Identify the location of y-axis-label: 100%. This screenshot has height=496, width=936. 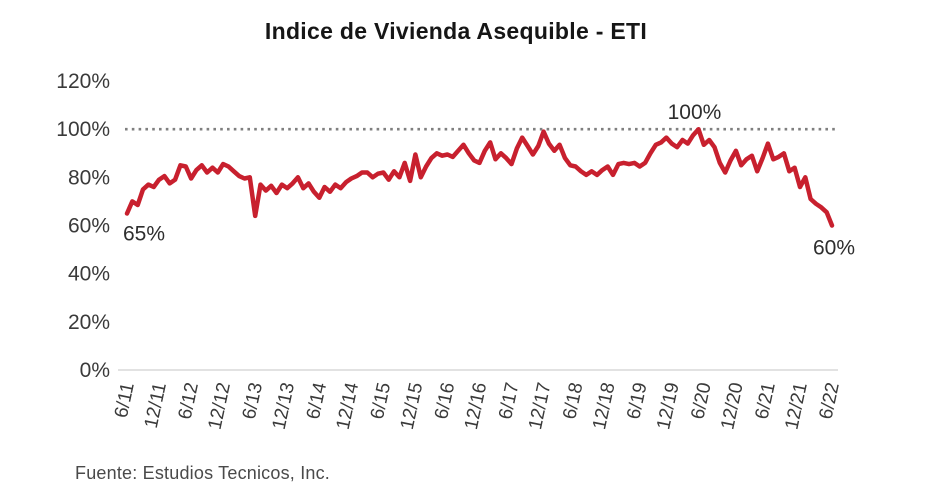
(83, 129).